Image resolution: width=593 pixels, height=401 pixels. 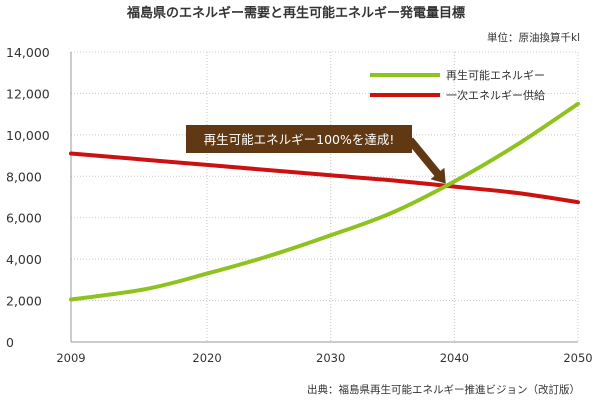 What do you see at coordinates (443, 389) in the screenshot?
I see `source-note: 出典：福島県再生可能エネルギー推進ビジョン（改訂版）` at bounding box center [443, 389].